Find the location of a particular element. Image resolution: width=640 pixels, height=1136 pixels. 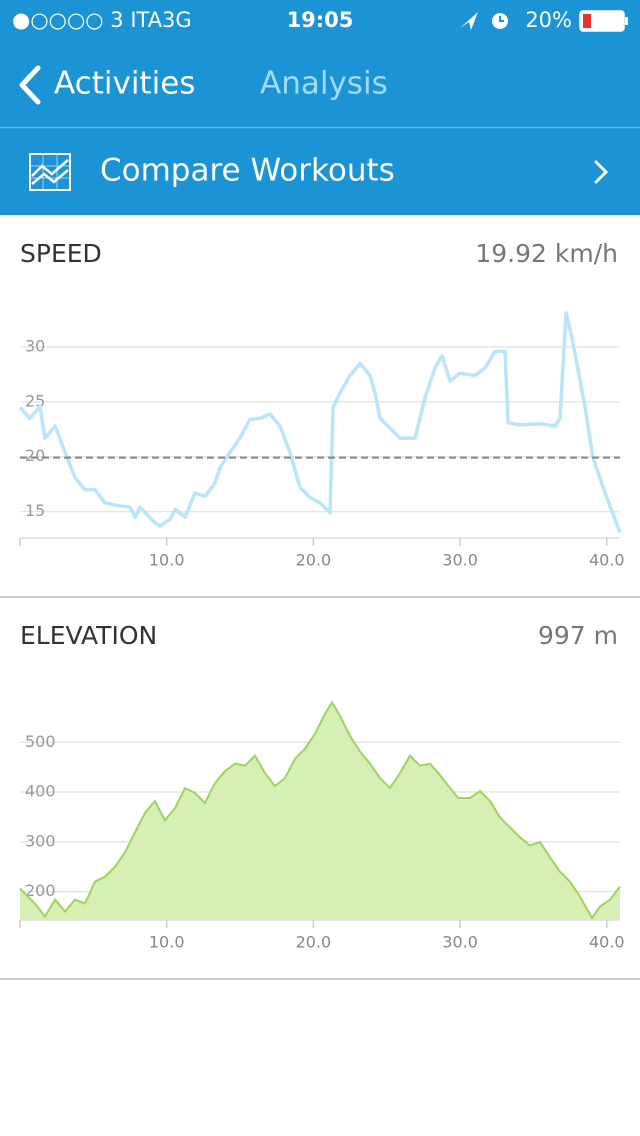

y-tick-label: 200 is located at coordinates (40, 890).